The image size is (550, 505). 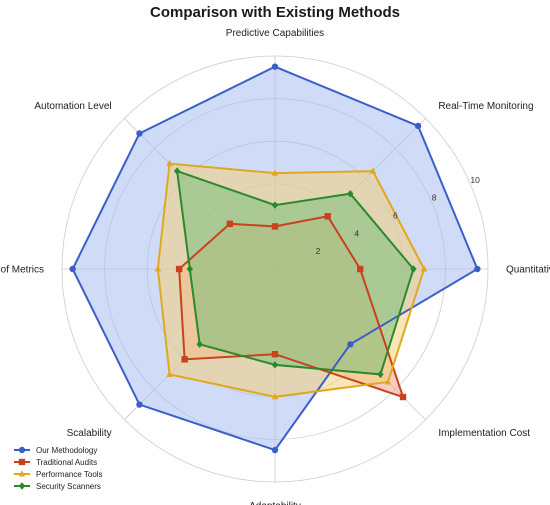 I want to click on axis-label: Quantitative Precision, so click(x=528, y=270).